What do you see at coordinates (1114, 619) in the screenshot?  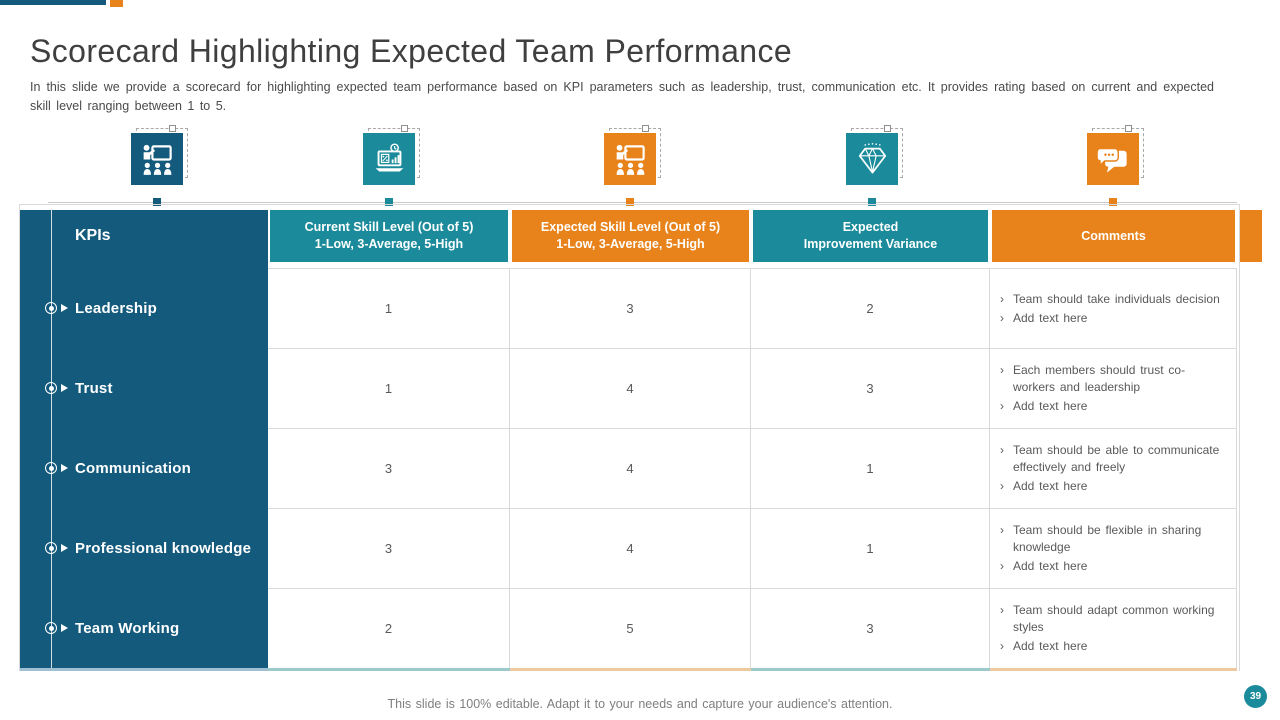 I see `comment-text: Team should adapt common working styles` at bounding box center [1114, 619].